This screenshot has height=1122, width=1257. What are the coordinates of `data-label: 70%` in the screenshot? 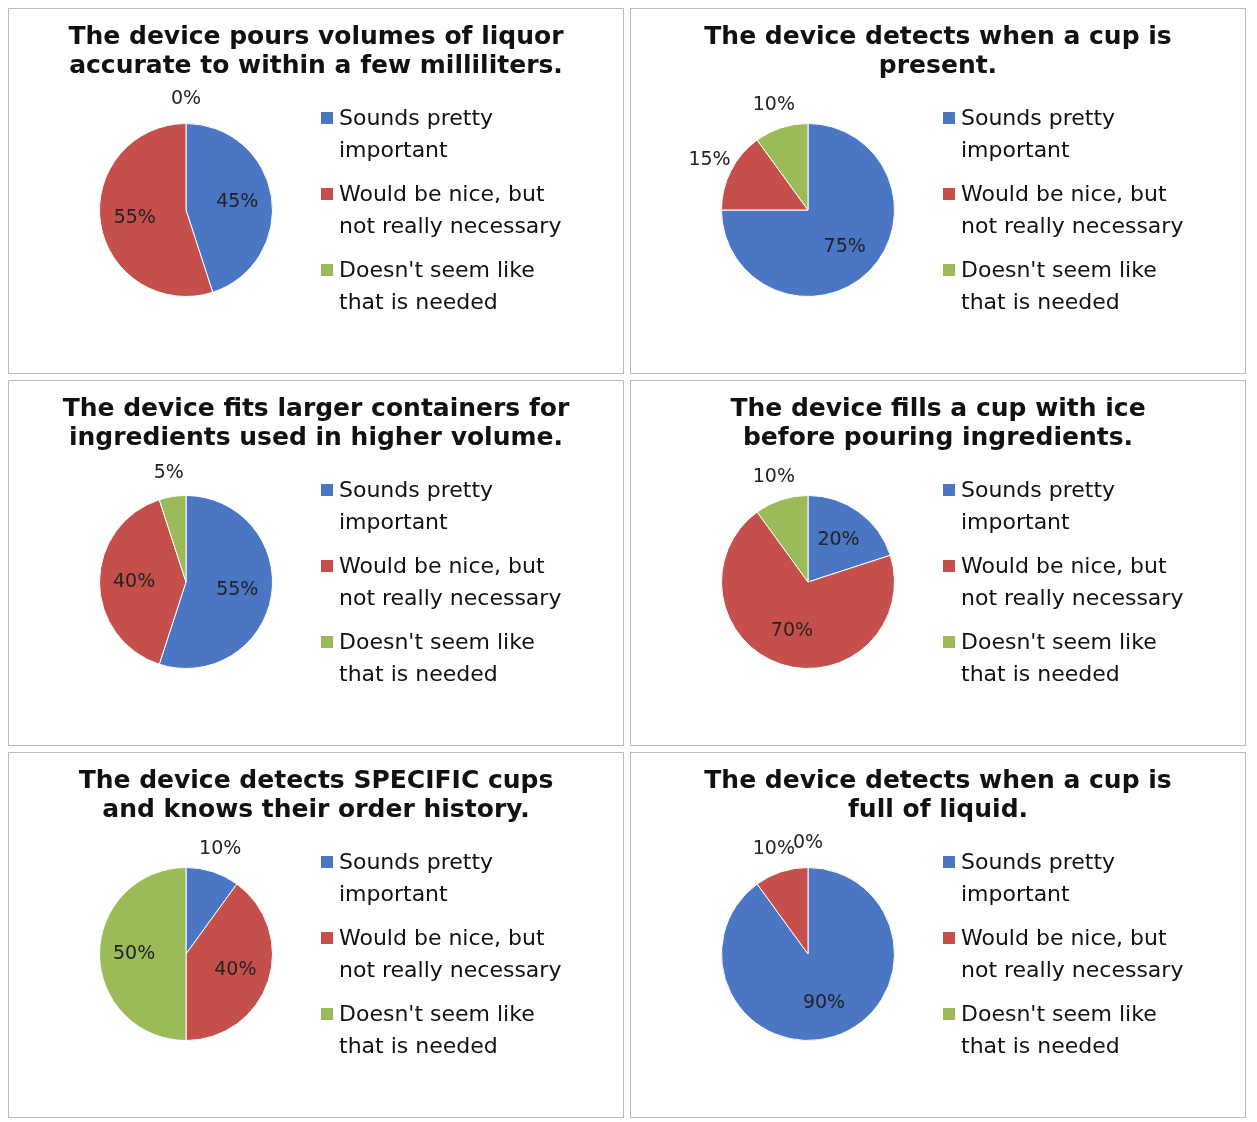 It's located at (792, 629).